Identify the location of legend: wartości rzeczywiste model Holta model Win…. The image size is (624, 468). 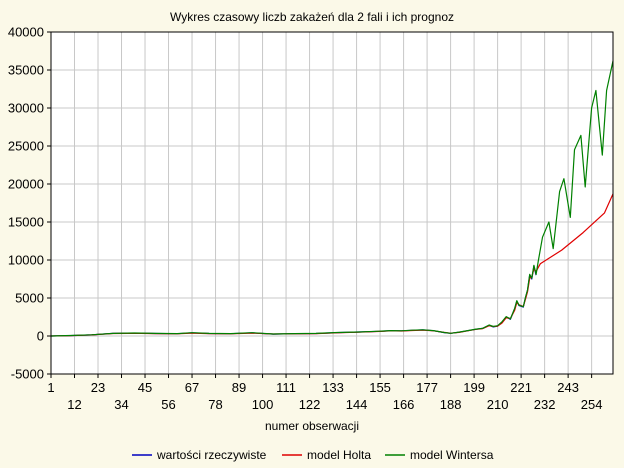
(313, 455).